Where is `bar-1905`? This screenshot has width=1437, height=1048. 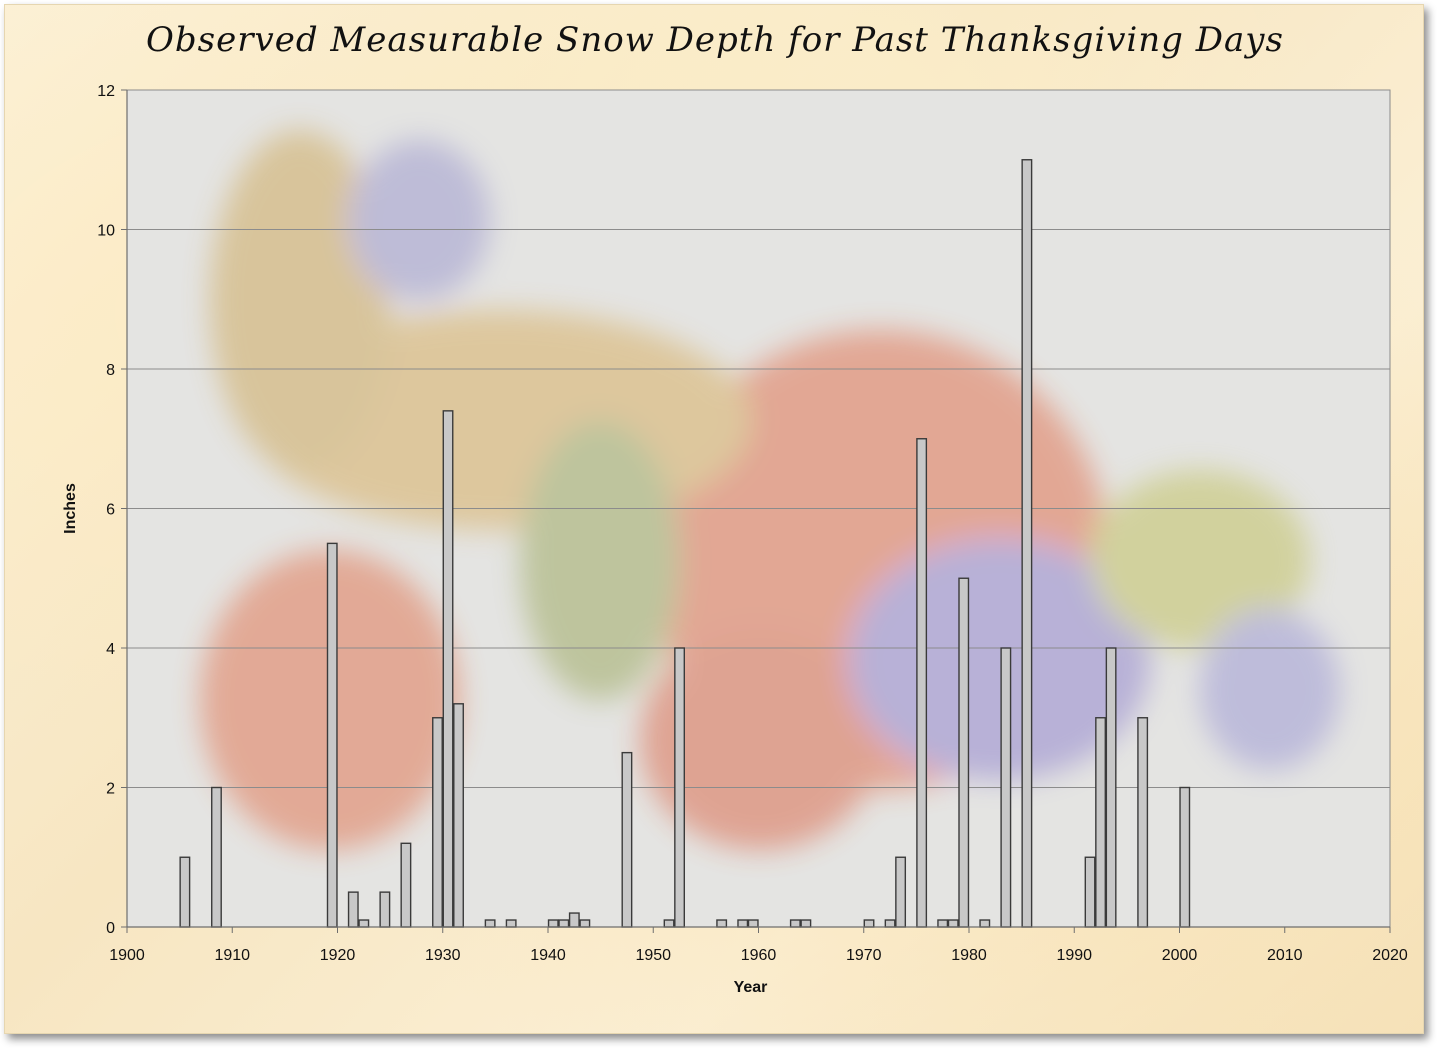 bar-1905 is located at coordinates (185, 892).